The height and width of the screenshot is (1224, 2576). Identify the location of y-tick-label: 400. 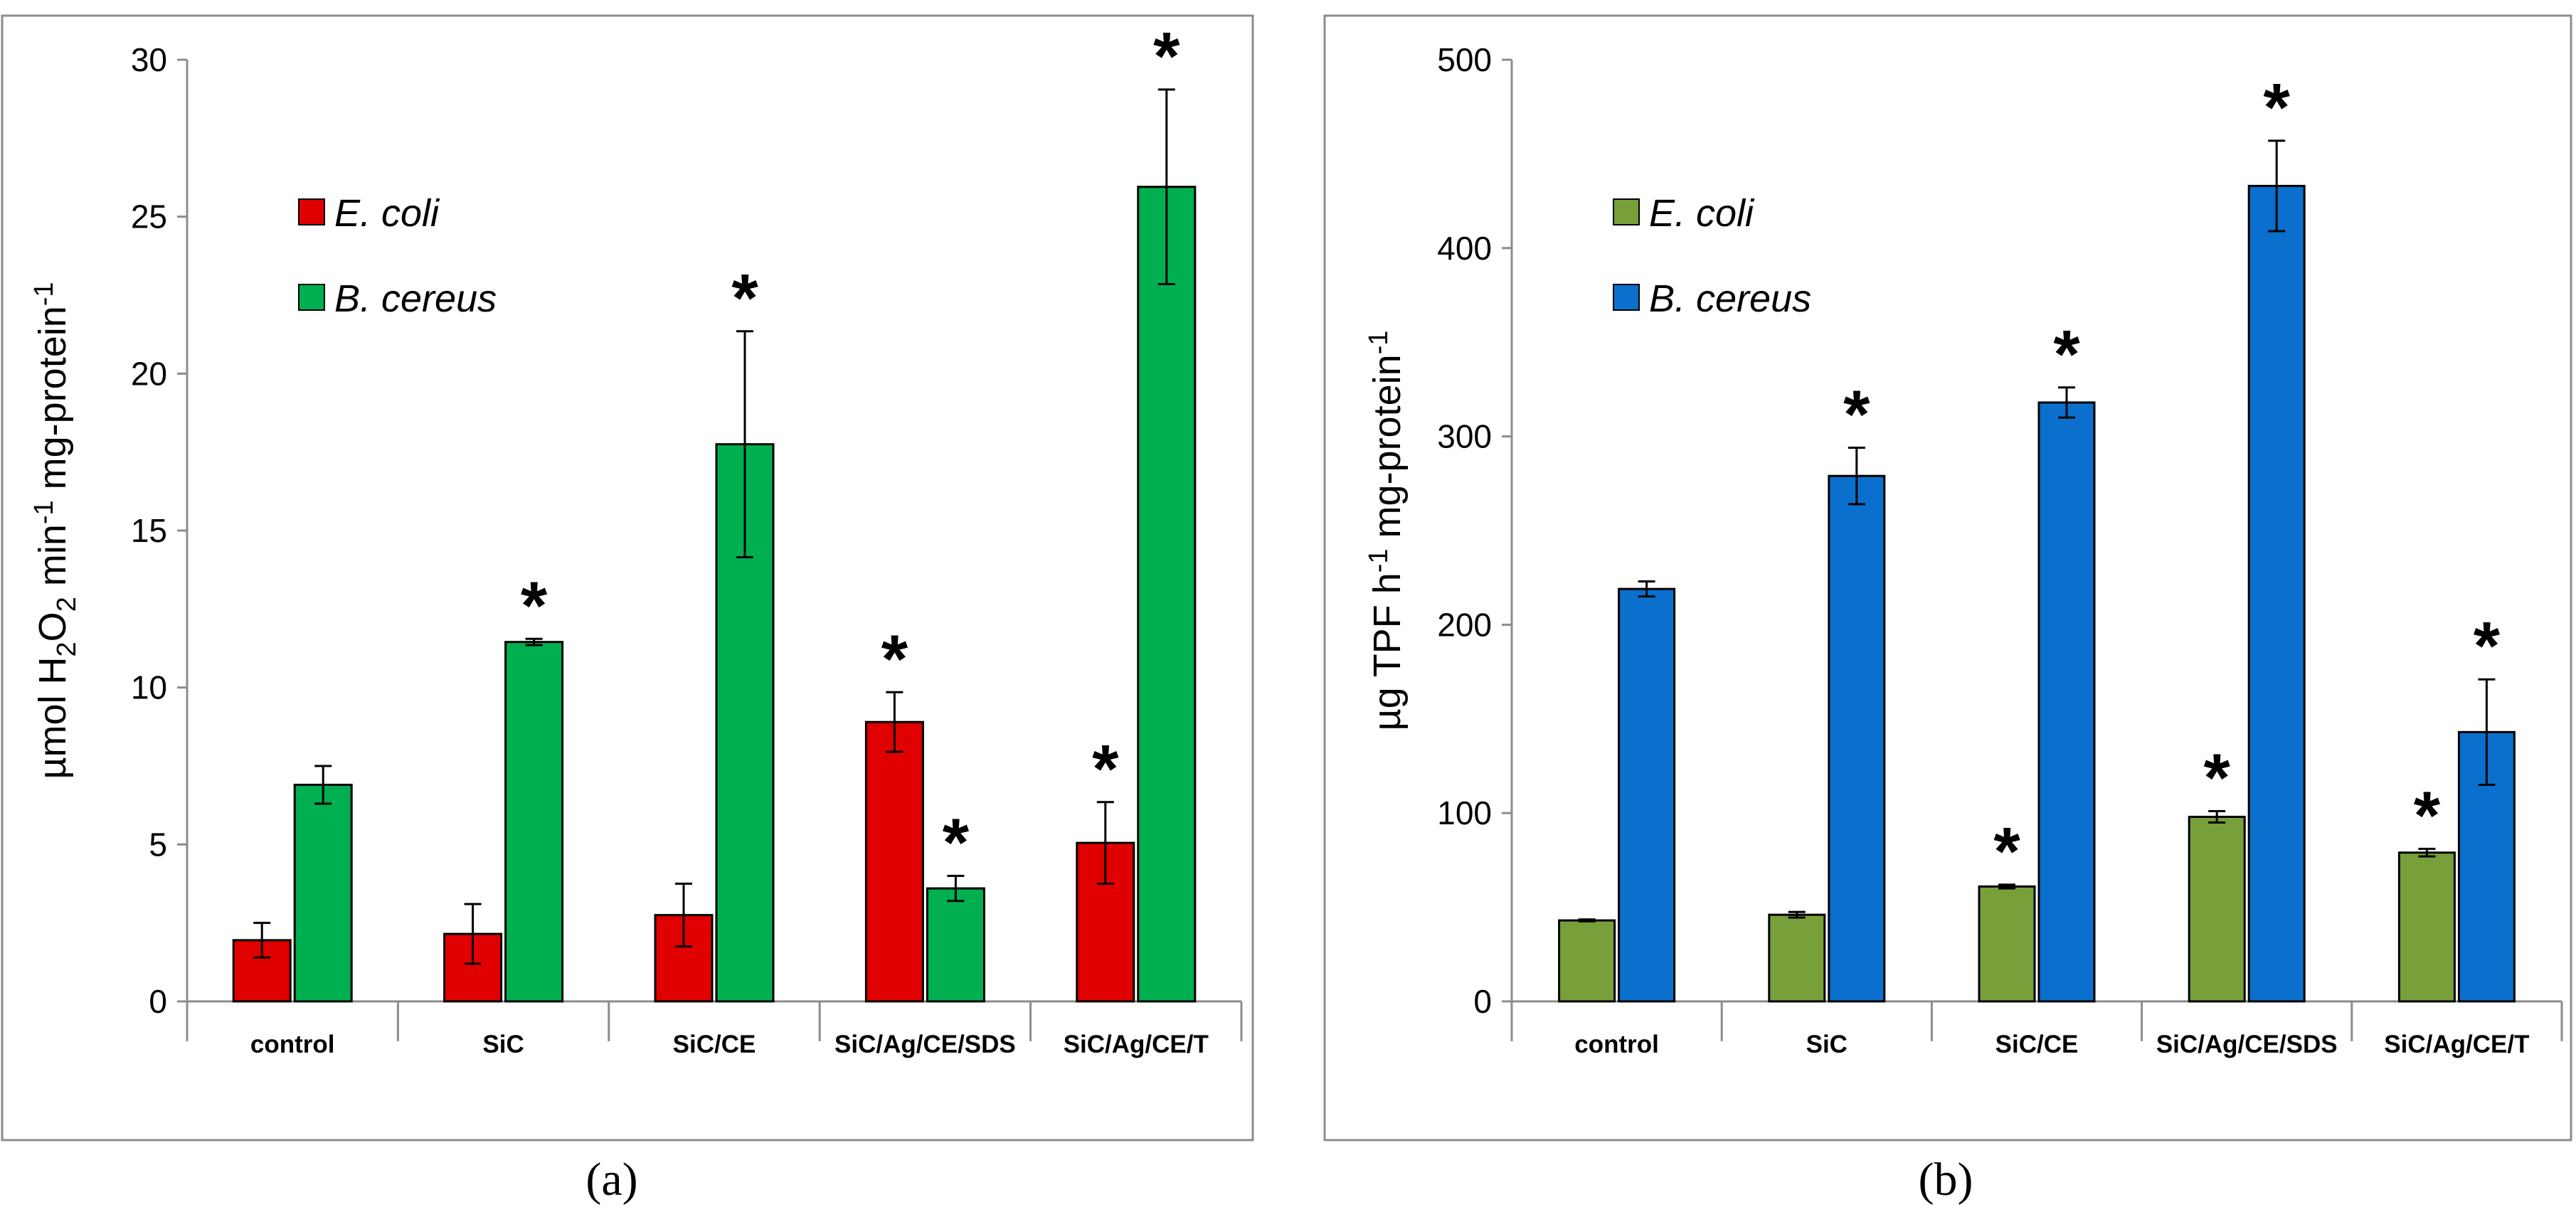
(1464, 248).